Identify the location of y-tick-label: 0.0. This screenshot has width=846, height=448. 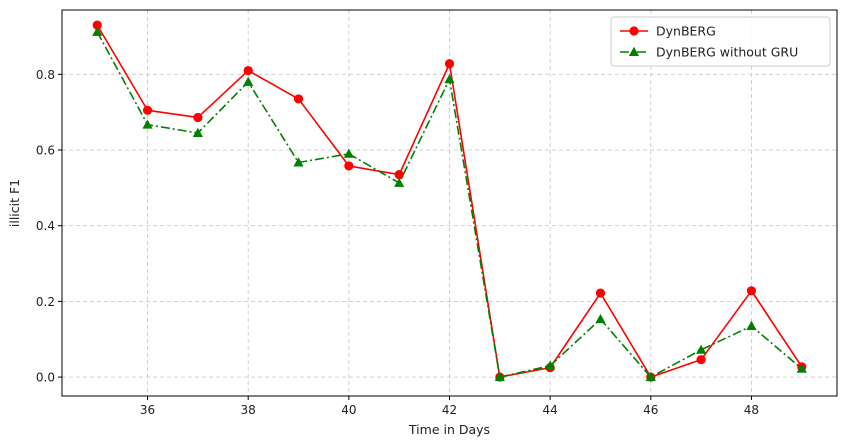
(45, 378).